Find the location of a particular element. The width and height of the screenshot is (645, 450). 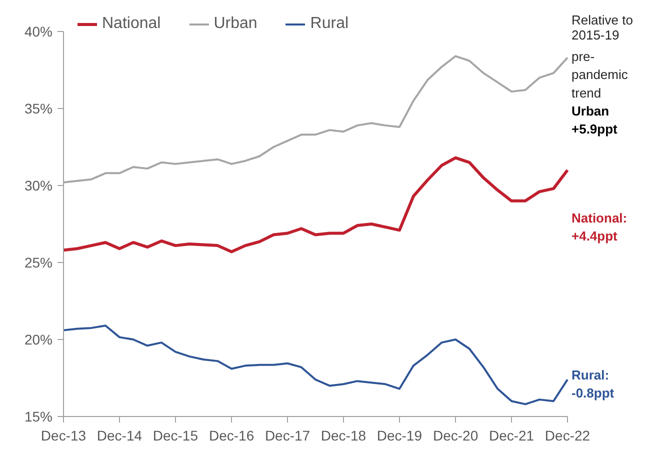

legend-label: Urban is located at coordinates (236, 24).